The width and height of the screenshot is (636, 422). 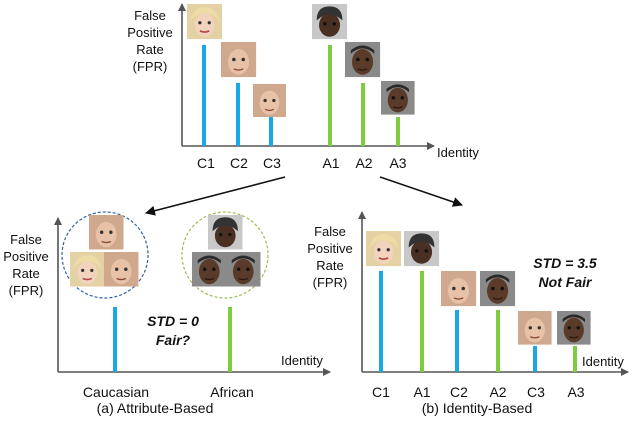 I want to click on panel-top-tick: A1, so click(x=330, y=163).